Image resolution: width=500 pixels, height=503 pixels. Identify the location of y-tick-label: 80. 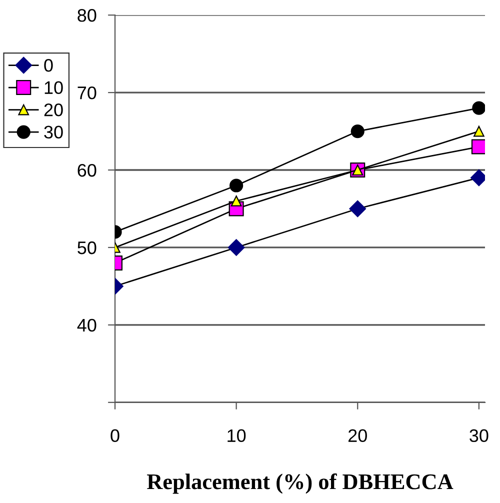
(87, 15).